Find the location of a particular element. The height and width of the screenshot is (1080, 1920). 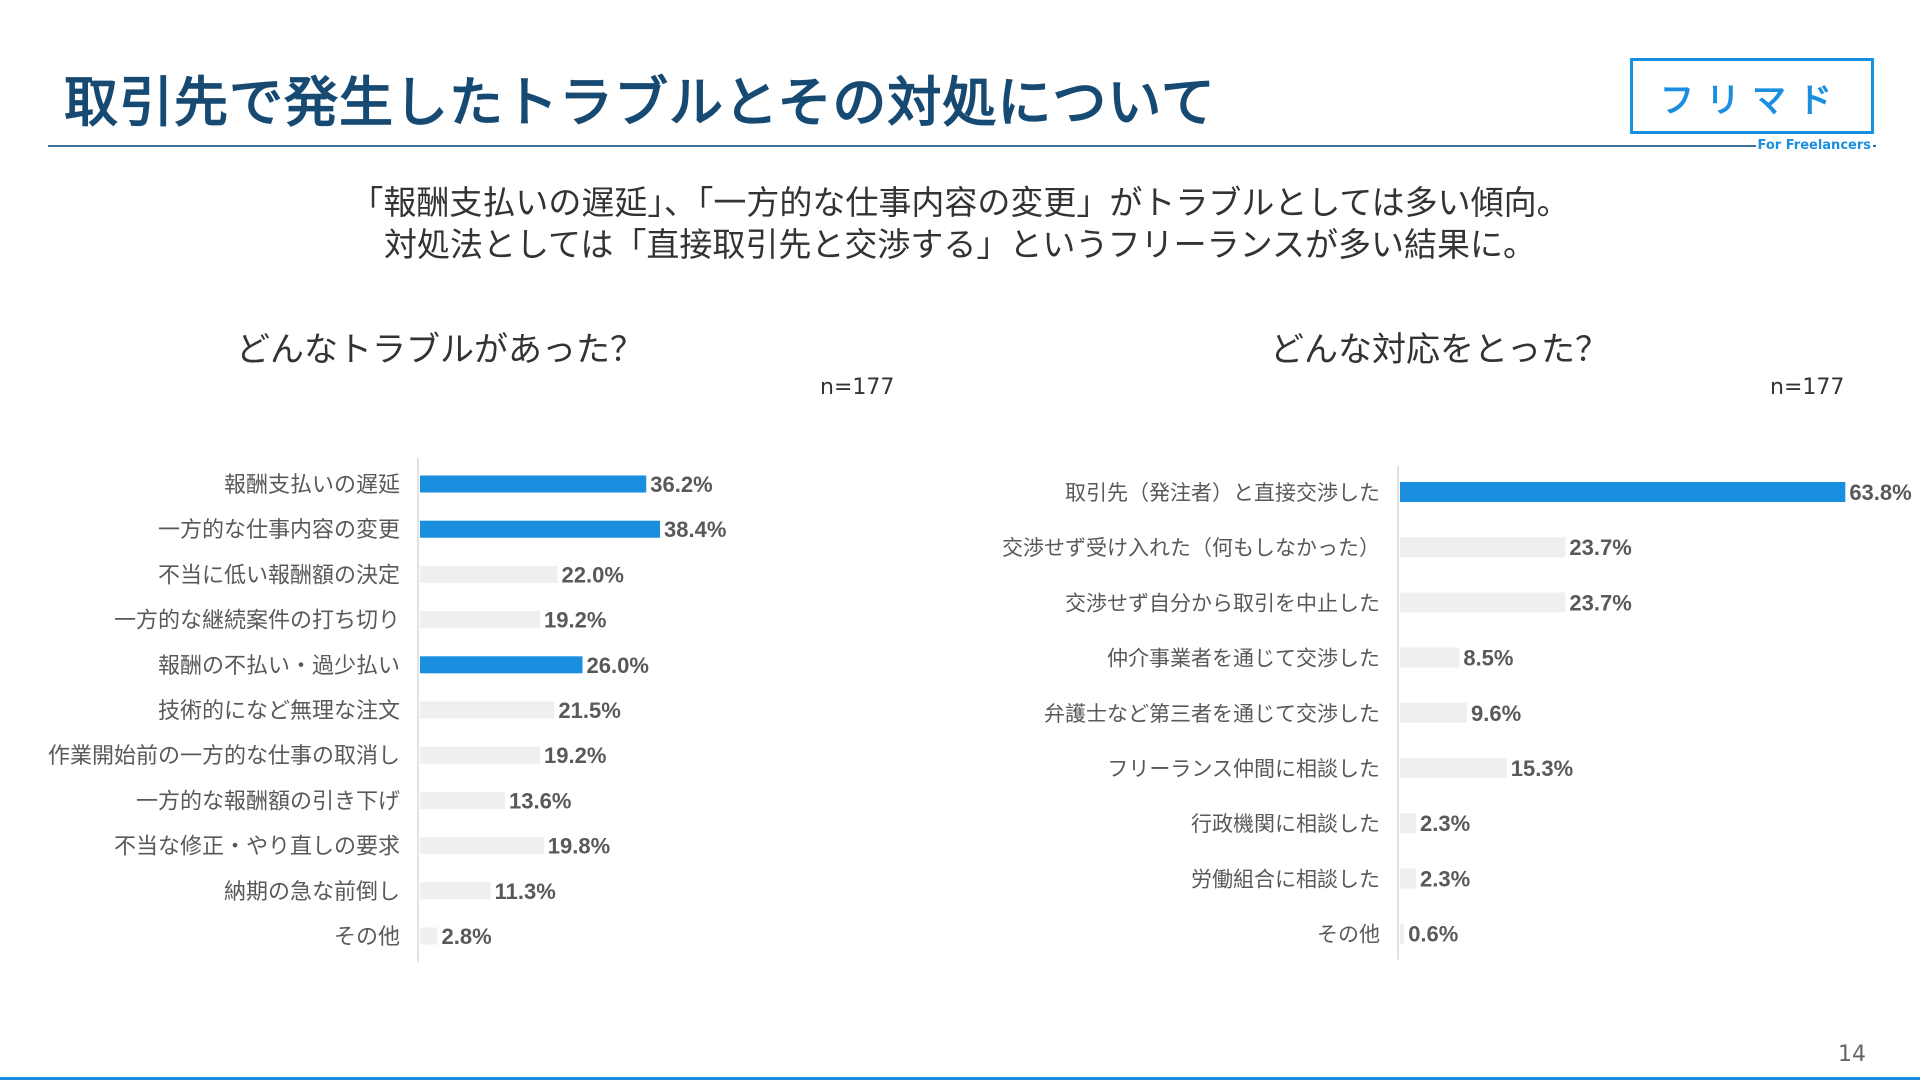

trouble-category-label: 作業開始前の一方的な仕事の取消し is located at coordinates (224, 756).